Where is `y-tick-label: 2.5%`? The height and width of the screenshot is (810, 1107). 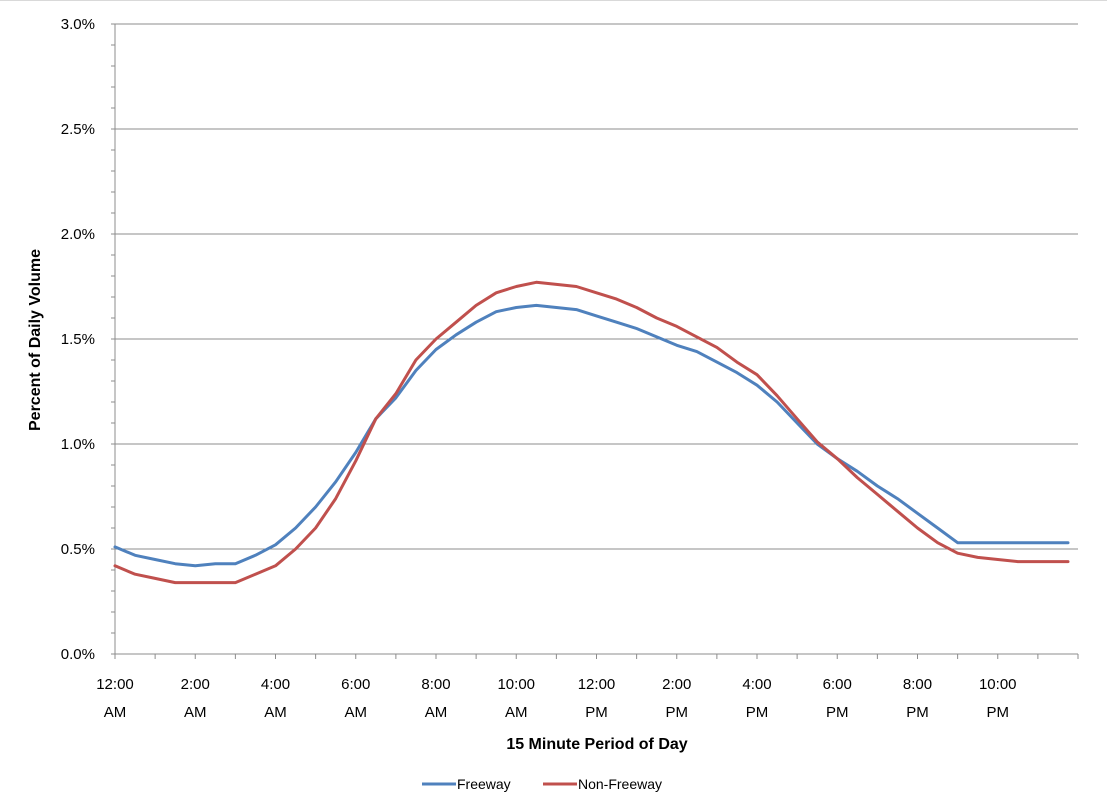 y-tick-label: 2.5% is located at coordinates (78, 129).